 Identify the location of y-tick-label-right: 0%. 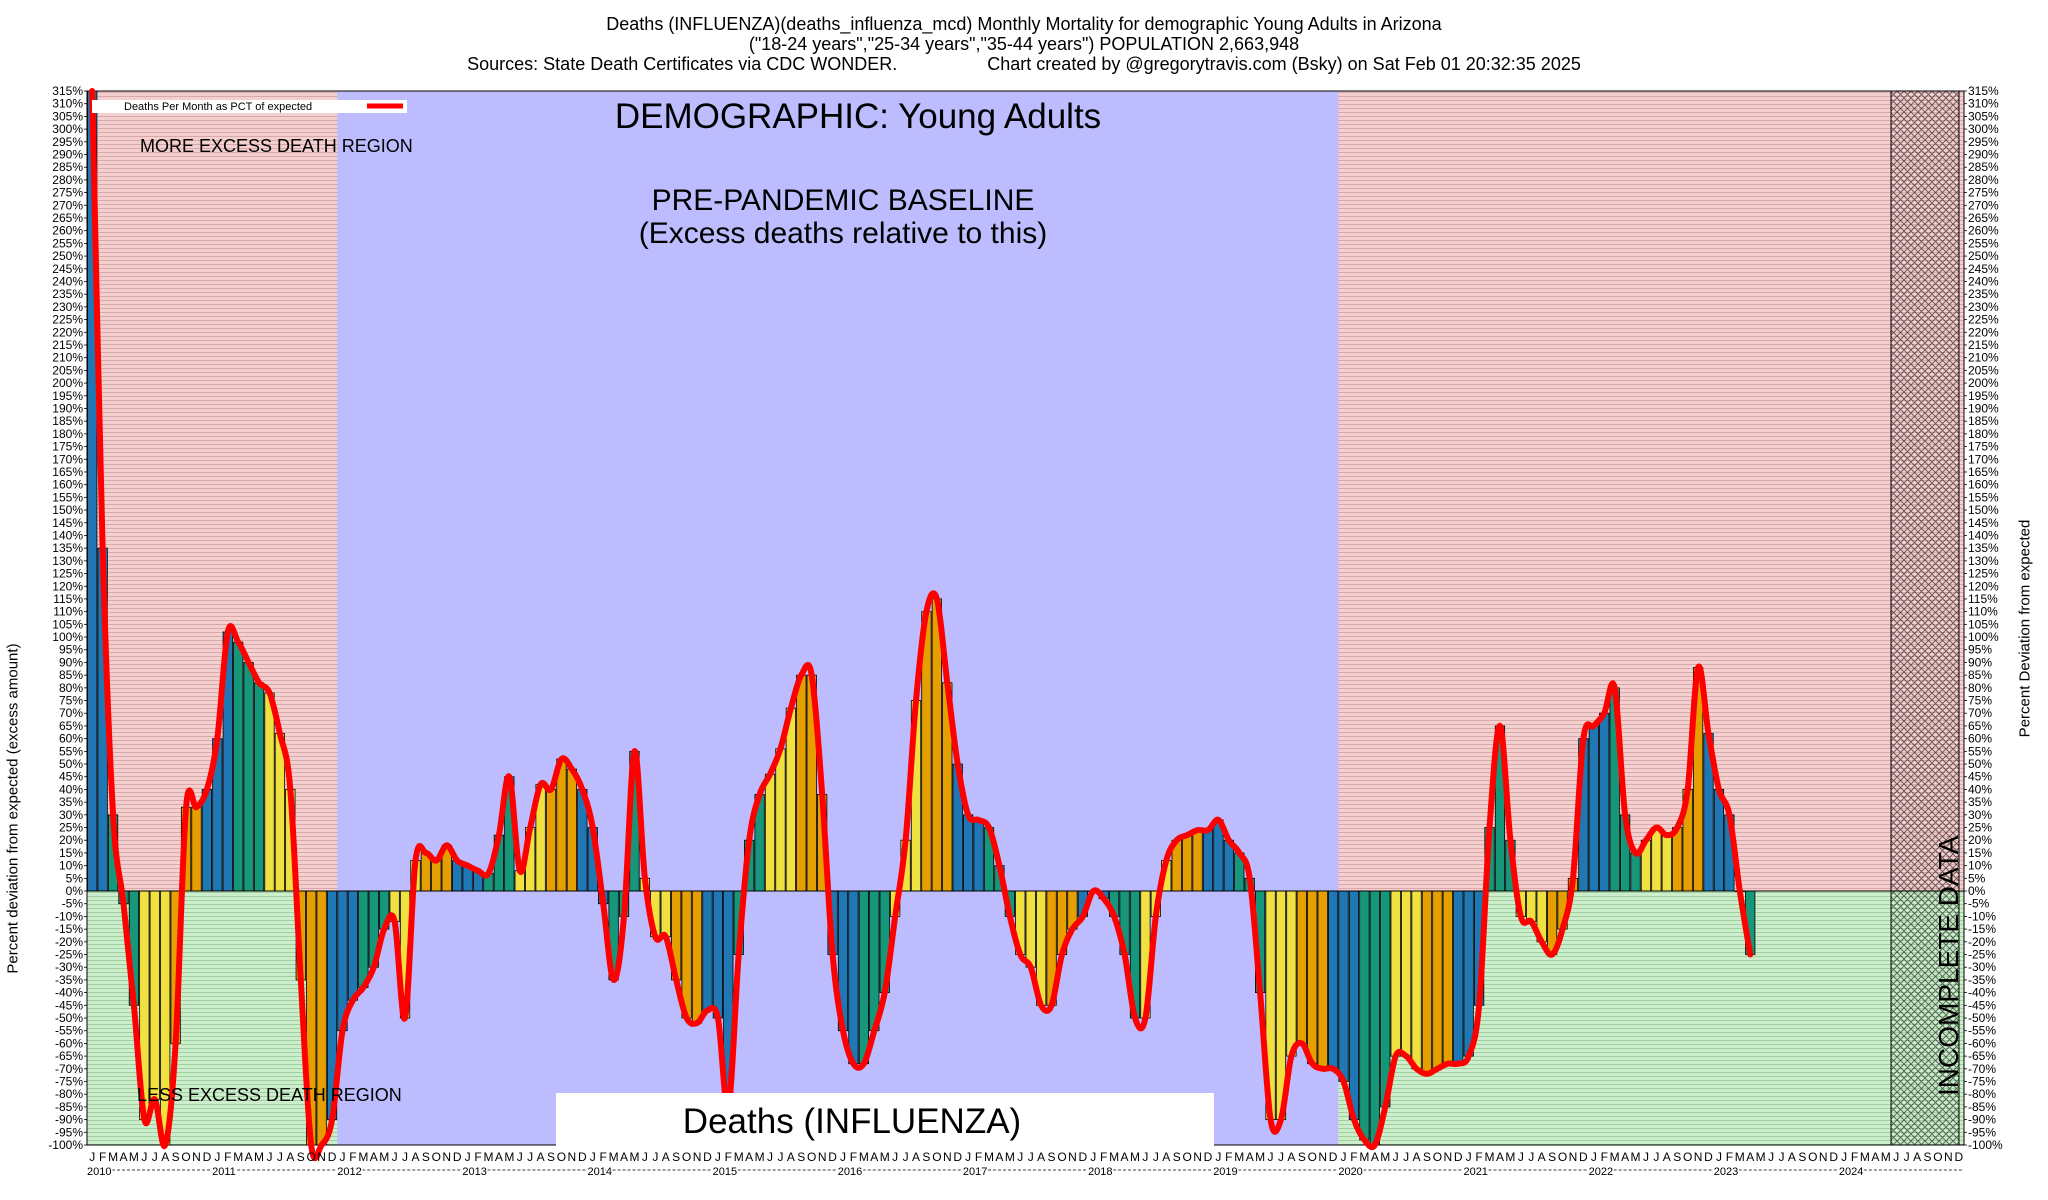
(1977, 891).